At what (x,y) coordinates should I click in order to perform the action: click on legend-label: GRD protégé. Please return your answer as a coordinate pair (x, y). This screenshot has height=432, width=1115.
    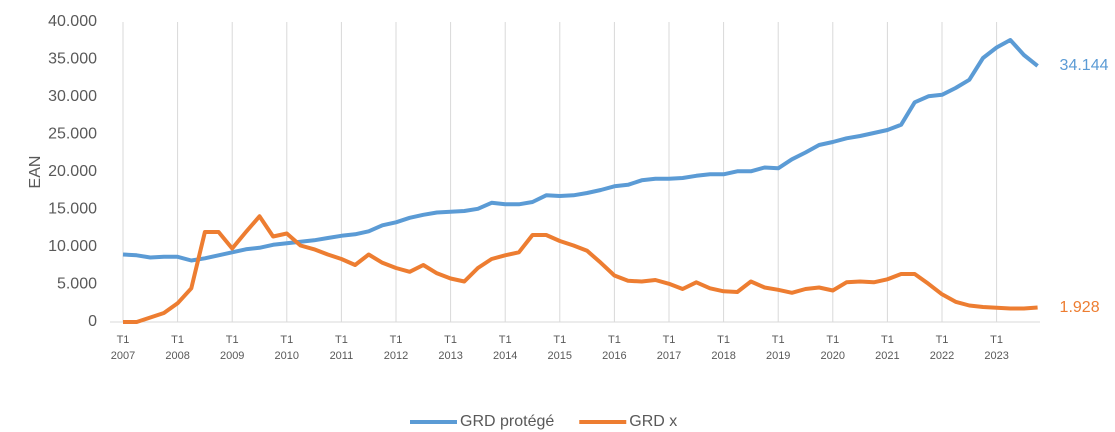
    Looking at the image, I should click on (507, 421).